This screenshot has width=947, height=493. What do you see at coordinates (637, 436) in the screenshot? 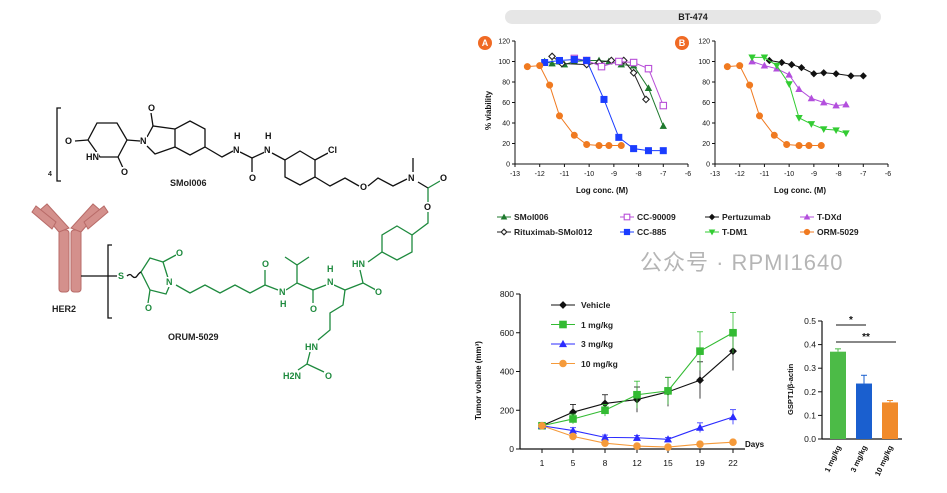
I see `series-10-mg-kg` at bounding box center [637, 436].